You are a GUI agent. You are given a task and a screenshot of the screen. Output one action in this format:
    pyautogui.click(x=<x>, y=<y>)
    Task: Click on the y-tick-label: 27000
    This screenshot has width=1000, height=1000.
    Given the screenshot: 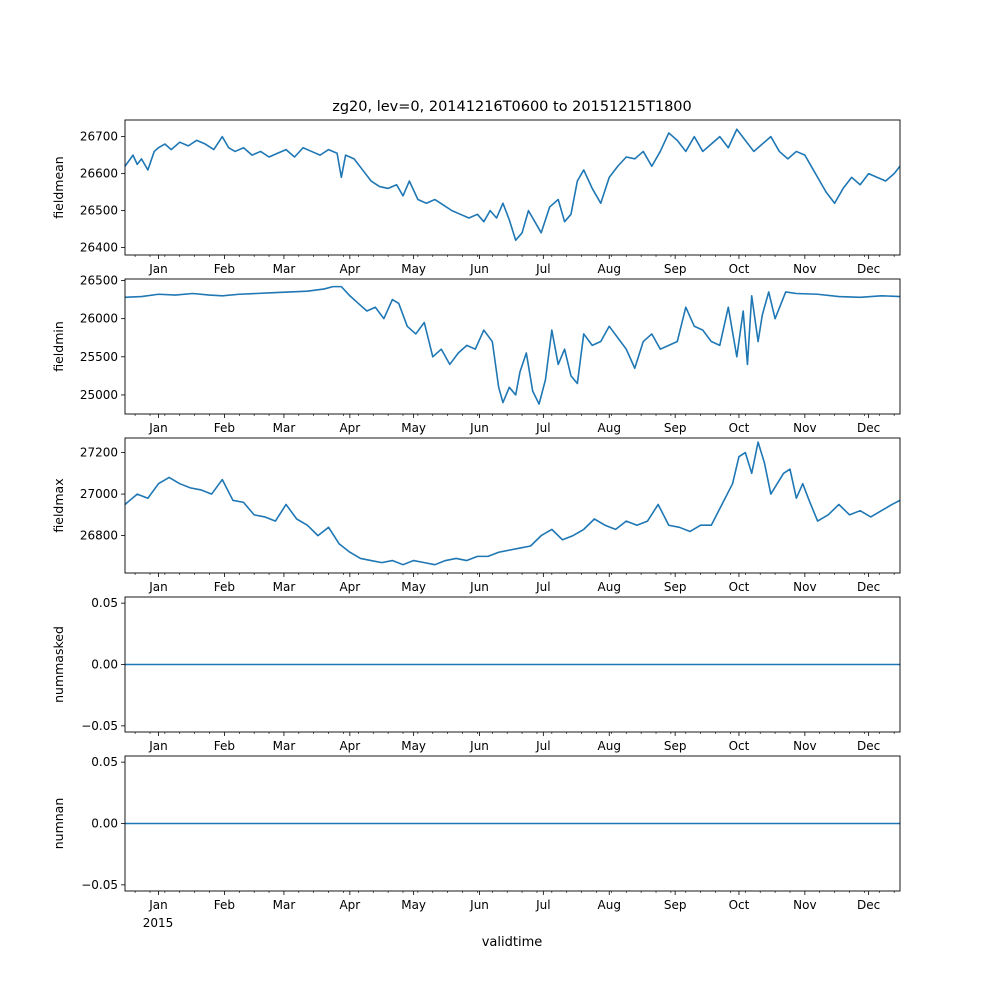 What is the action you would take?
    pyautogui.click(x=99, y=494)
    